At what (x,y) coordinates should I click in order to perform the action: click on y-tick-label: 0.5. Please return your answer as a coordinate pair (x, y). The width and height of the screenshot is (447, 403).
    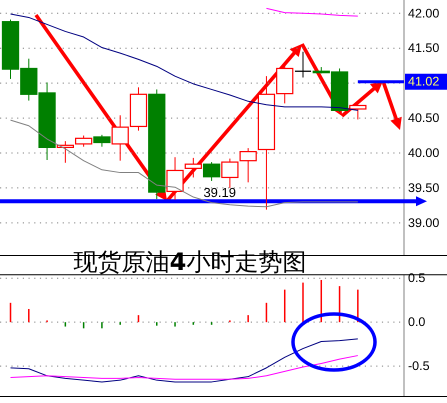
    Looking at the image, I should click on (417, 278).